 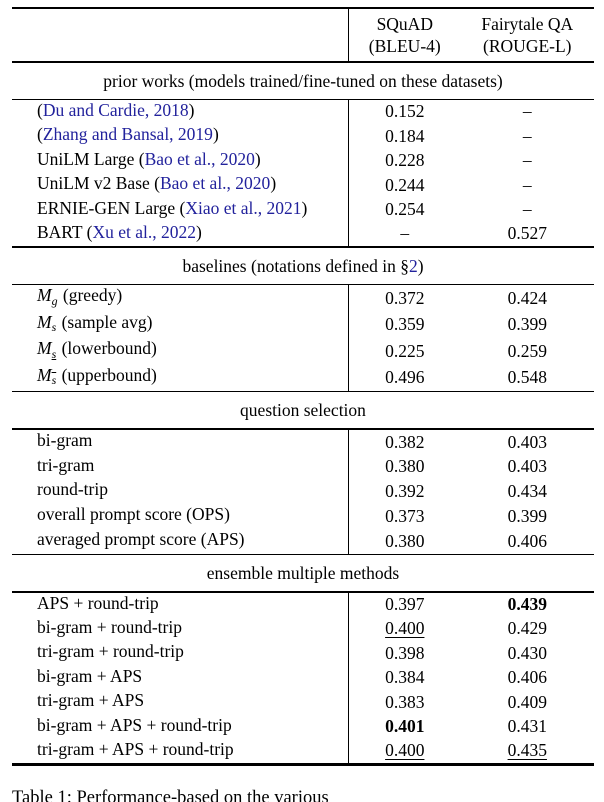 I want to click on row-label: bi-gram + round-trip, so click(x=180, y=629).